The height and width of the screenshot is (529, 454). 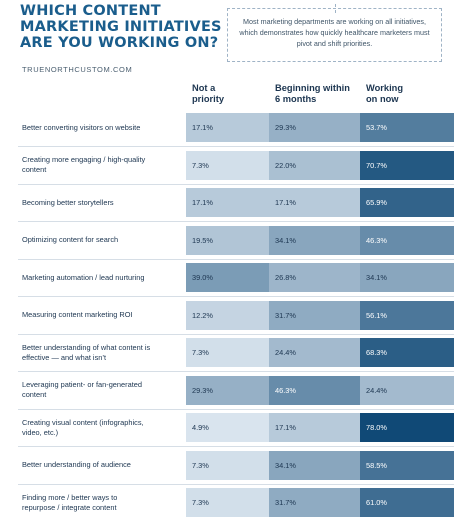 I want to click on row-label-line: Measuring content marketing ROI, so click(x=77, y=314).